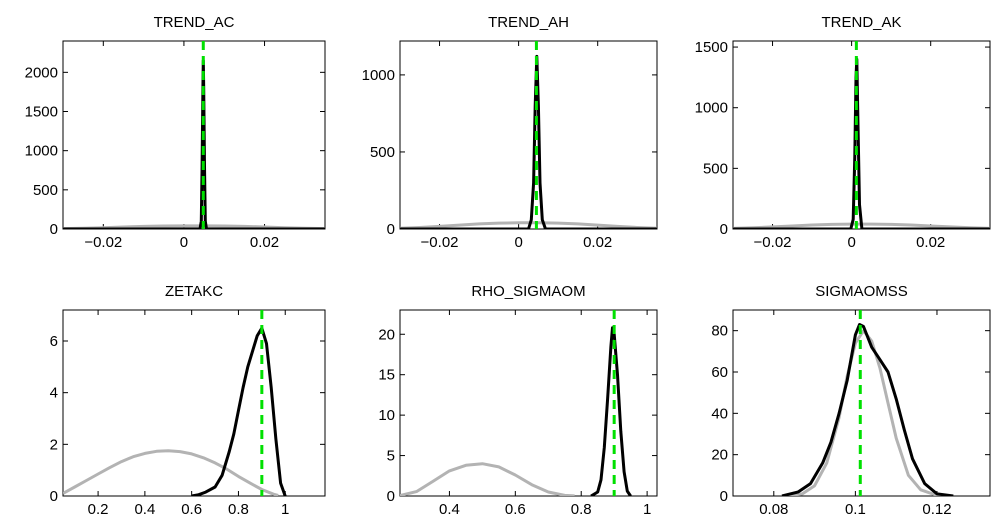 This screenshot has height=529, width=992. What do you see at coordinates (861, 291) in the screenshot?
I see `panel-title: SIGMAOMSS` at bounding box center [861, 291].